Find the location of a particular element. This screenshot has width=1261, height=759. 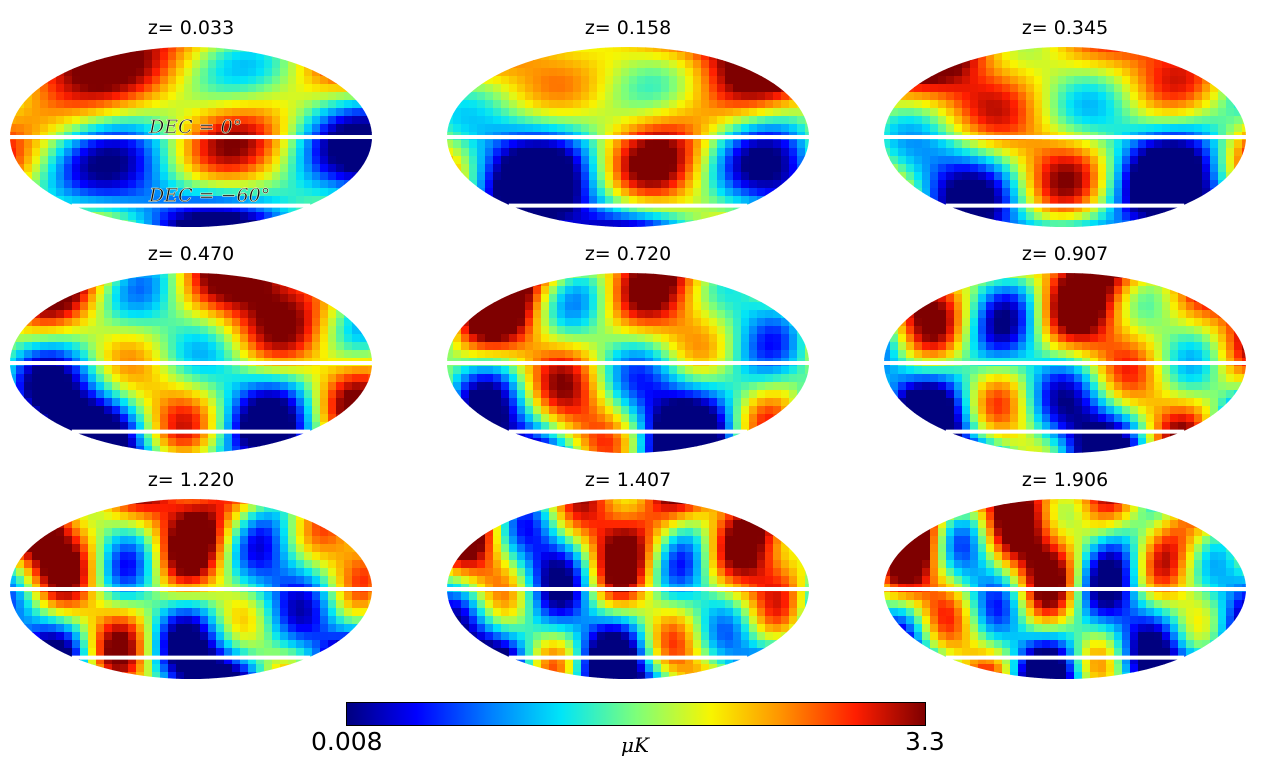

colorbar-max-label: 3.3 is located at coordinates (925, 741).